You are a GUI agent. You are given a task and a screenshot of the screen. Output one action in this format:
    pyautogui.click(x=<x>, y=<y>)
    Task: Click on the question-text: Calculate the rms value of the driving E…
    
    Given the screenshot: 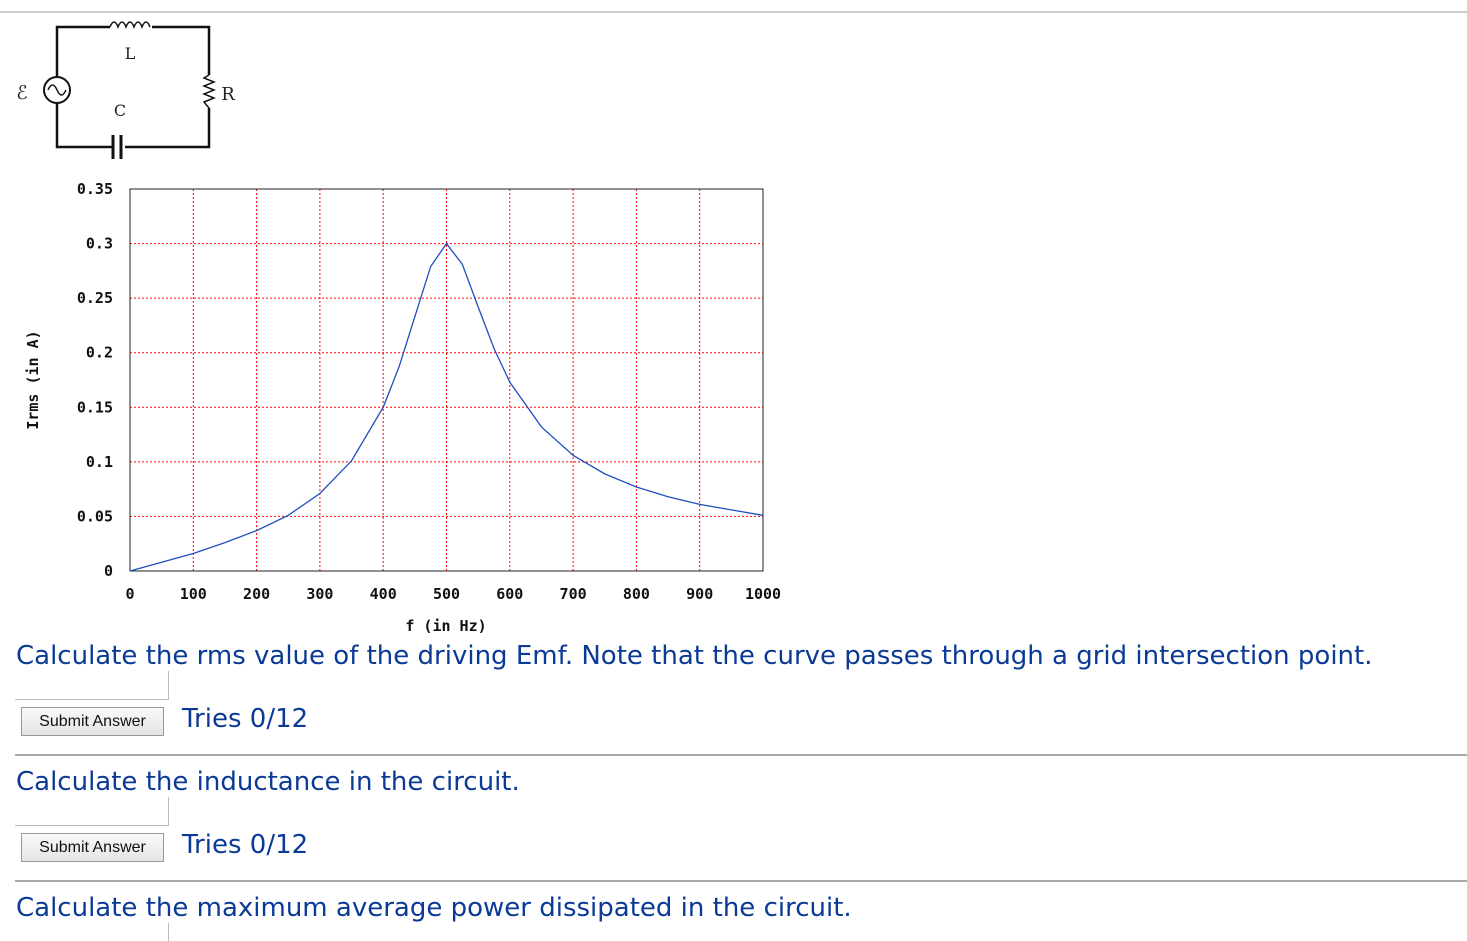 What is the action you would take?
    pyautogui.click(x=694, y=656)
    